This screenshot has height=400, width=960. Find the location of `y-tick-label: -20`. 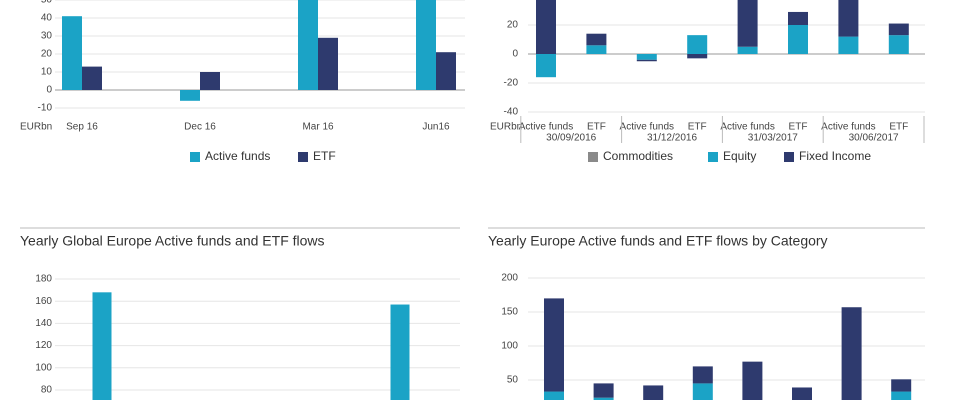

y-tick-label: -20 is located at coordinates (511, 83).